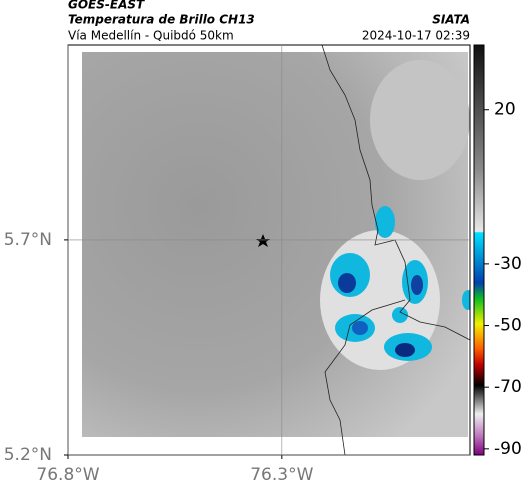 The width and height of the screenshot is (526, 491). Describe the element at coordinates (28, 455) in the screenshot. I see `y-tick-label: 5.2°N` at that location.